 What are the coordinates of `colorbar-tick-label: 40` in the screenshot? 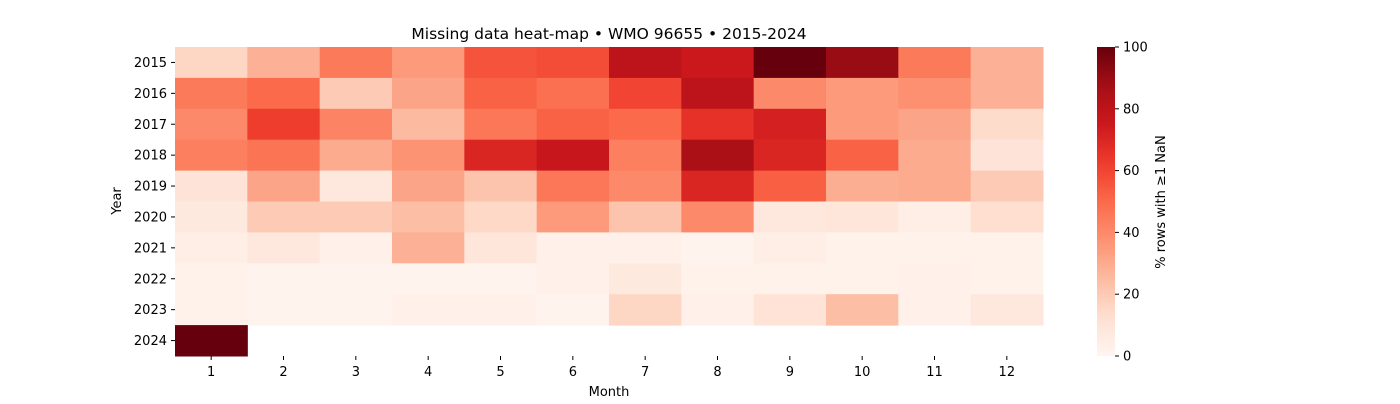 It's located at (1131, 233).